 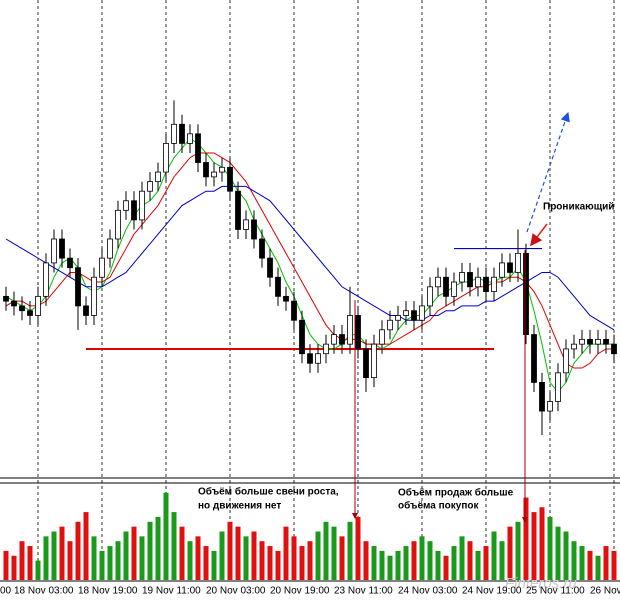 What do you see at coordinates (605, 591) in the screenshot?
I see `x-tick-label: 26 Nov` at bounding box center [605, 591].